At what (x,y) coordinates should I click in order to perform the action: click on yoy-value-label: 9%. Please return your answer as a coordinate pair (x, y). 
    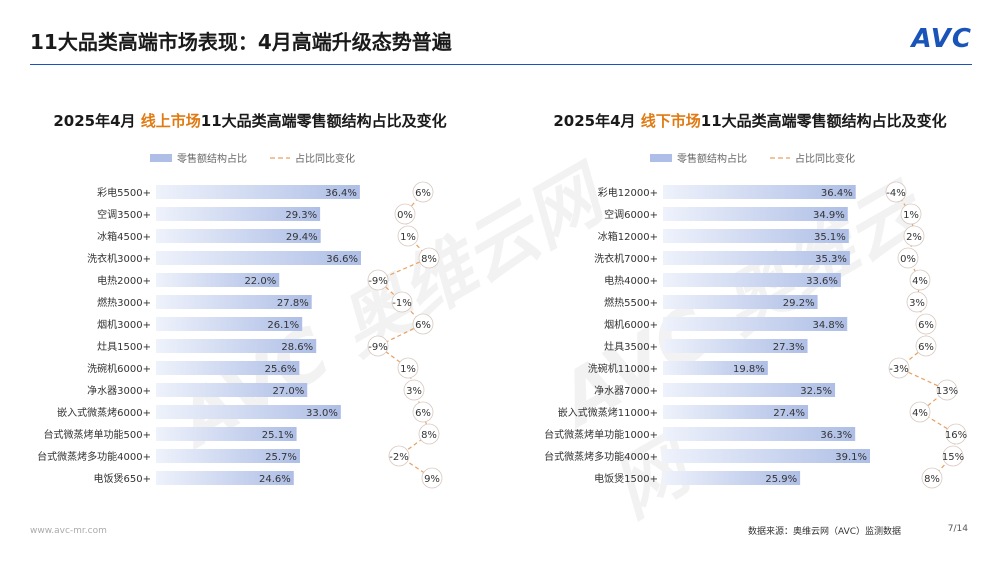
    Looking at the image, I should click on (432, 479).